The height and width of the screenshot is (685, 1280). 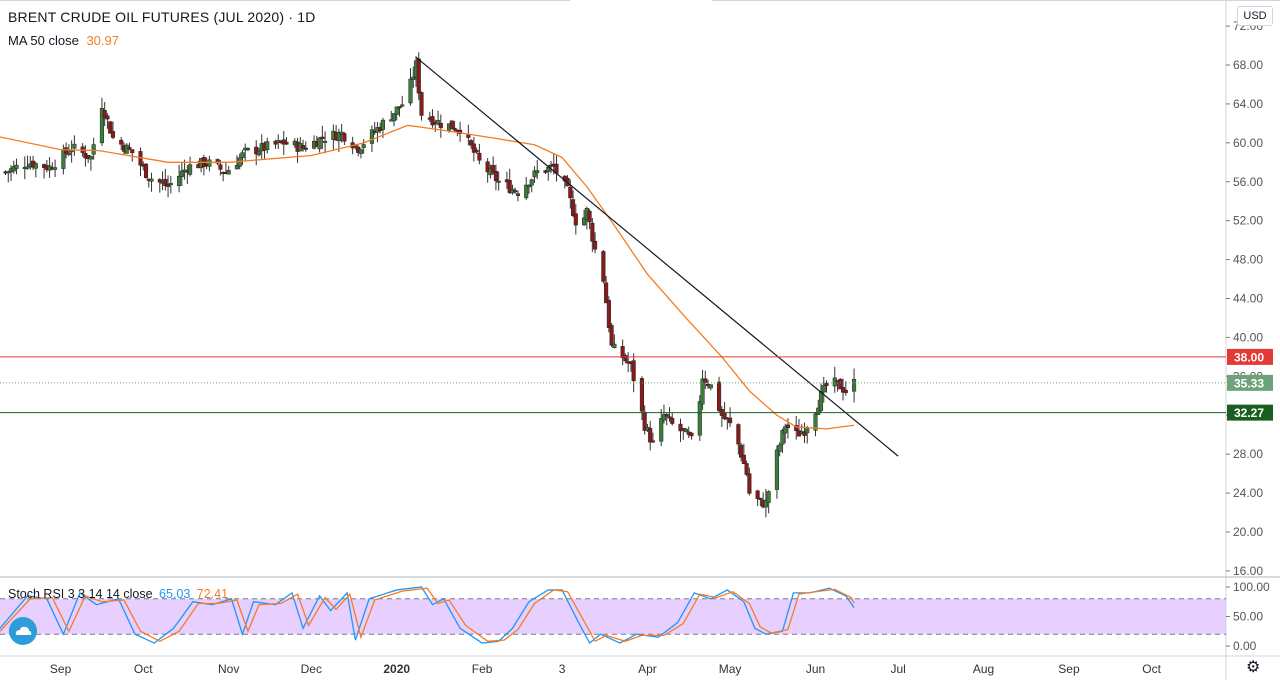 What do you see at coordinates (647, 669) in the screenshot?
I see `time-tick-label: Apr` at bounding box center [647, 669].